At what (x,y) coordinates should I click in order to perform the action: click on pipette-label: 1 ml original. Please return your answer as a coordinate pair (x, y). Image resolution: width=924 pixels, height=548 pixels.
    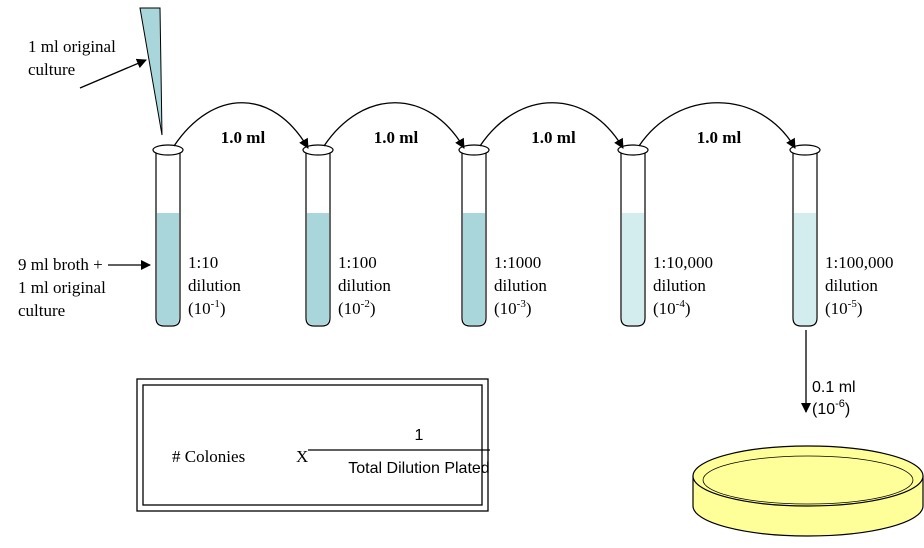
    Looking at the image, I should click on (72, 46).